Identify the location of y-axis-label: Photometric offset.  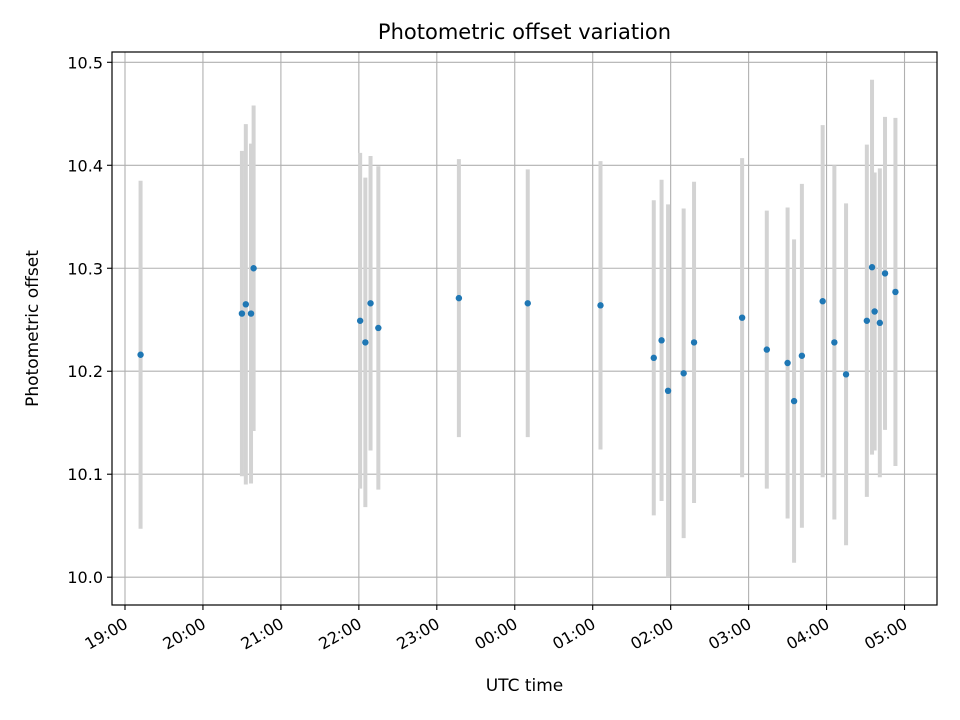
(33, 328).